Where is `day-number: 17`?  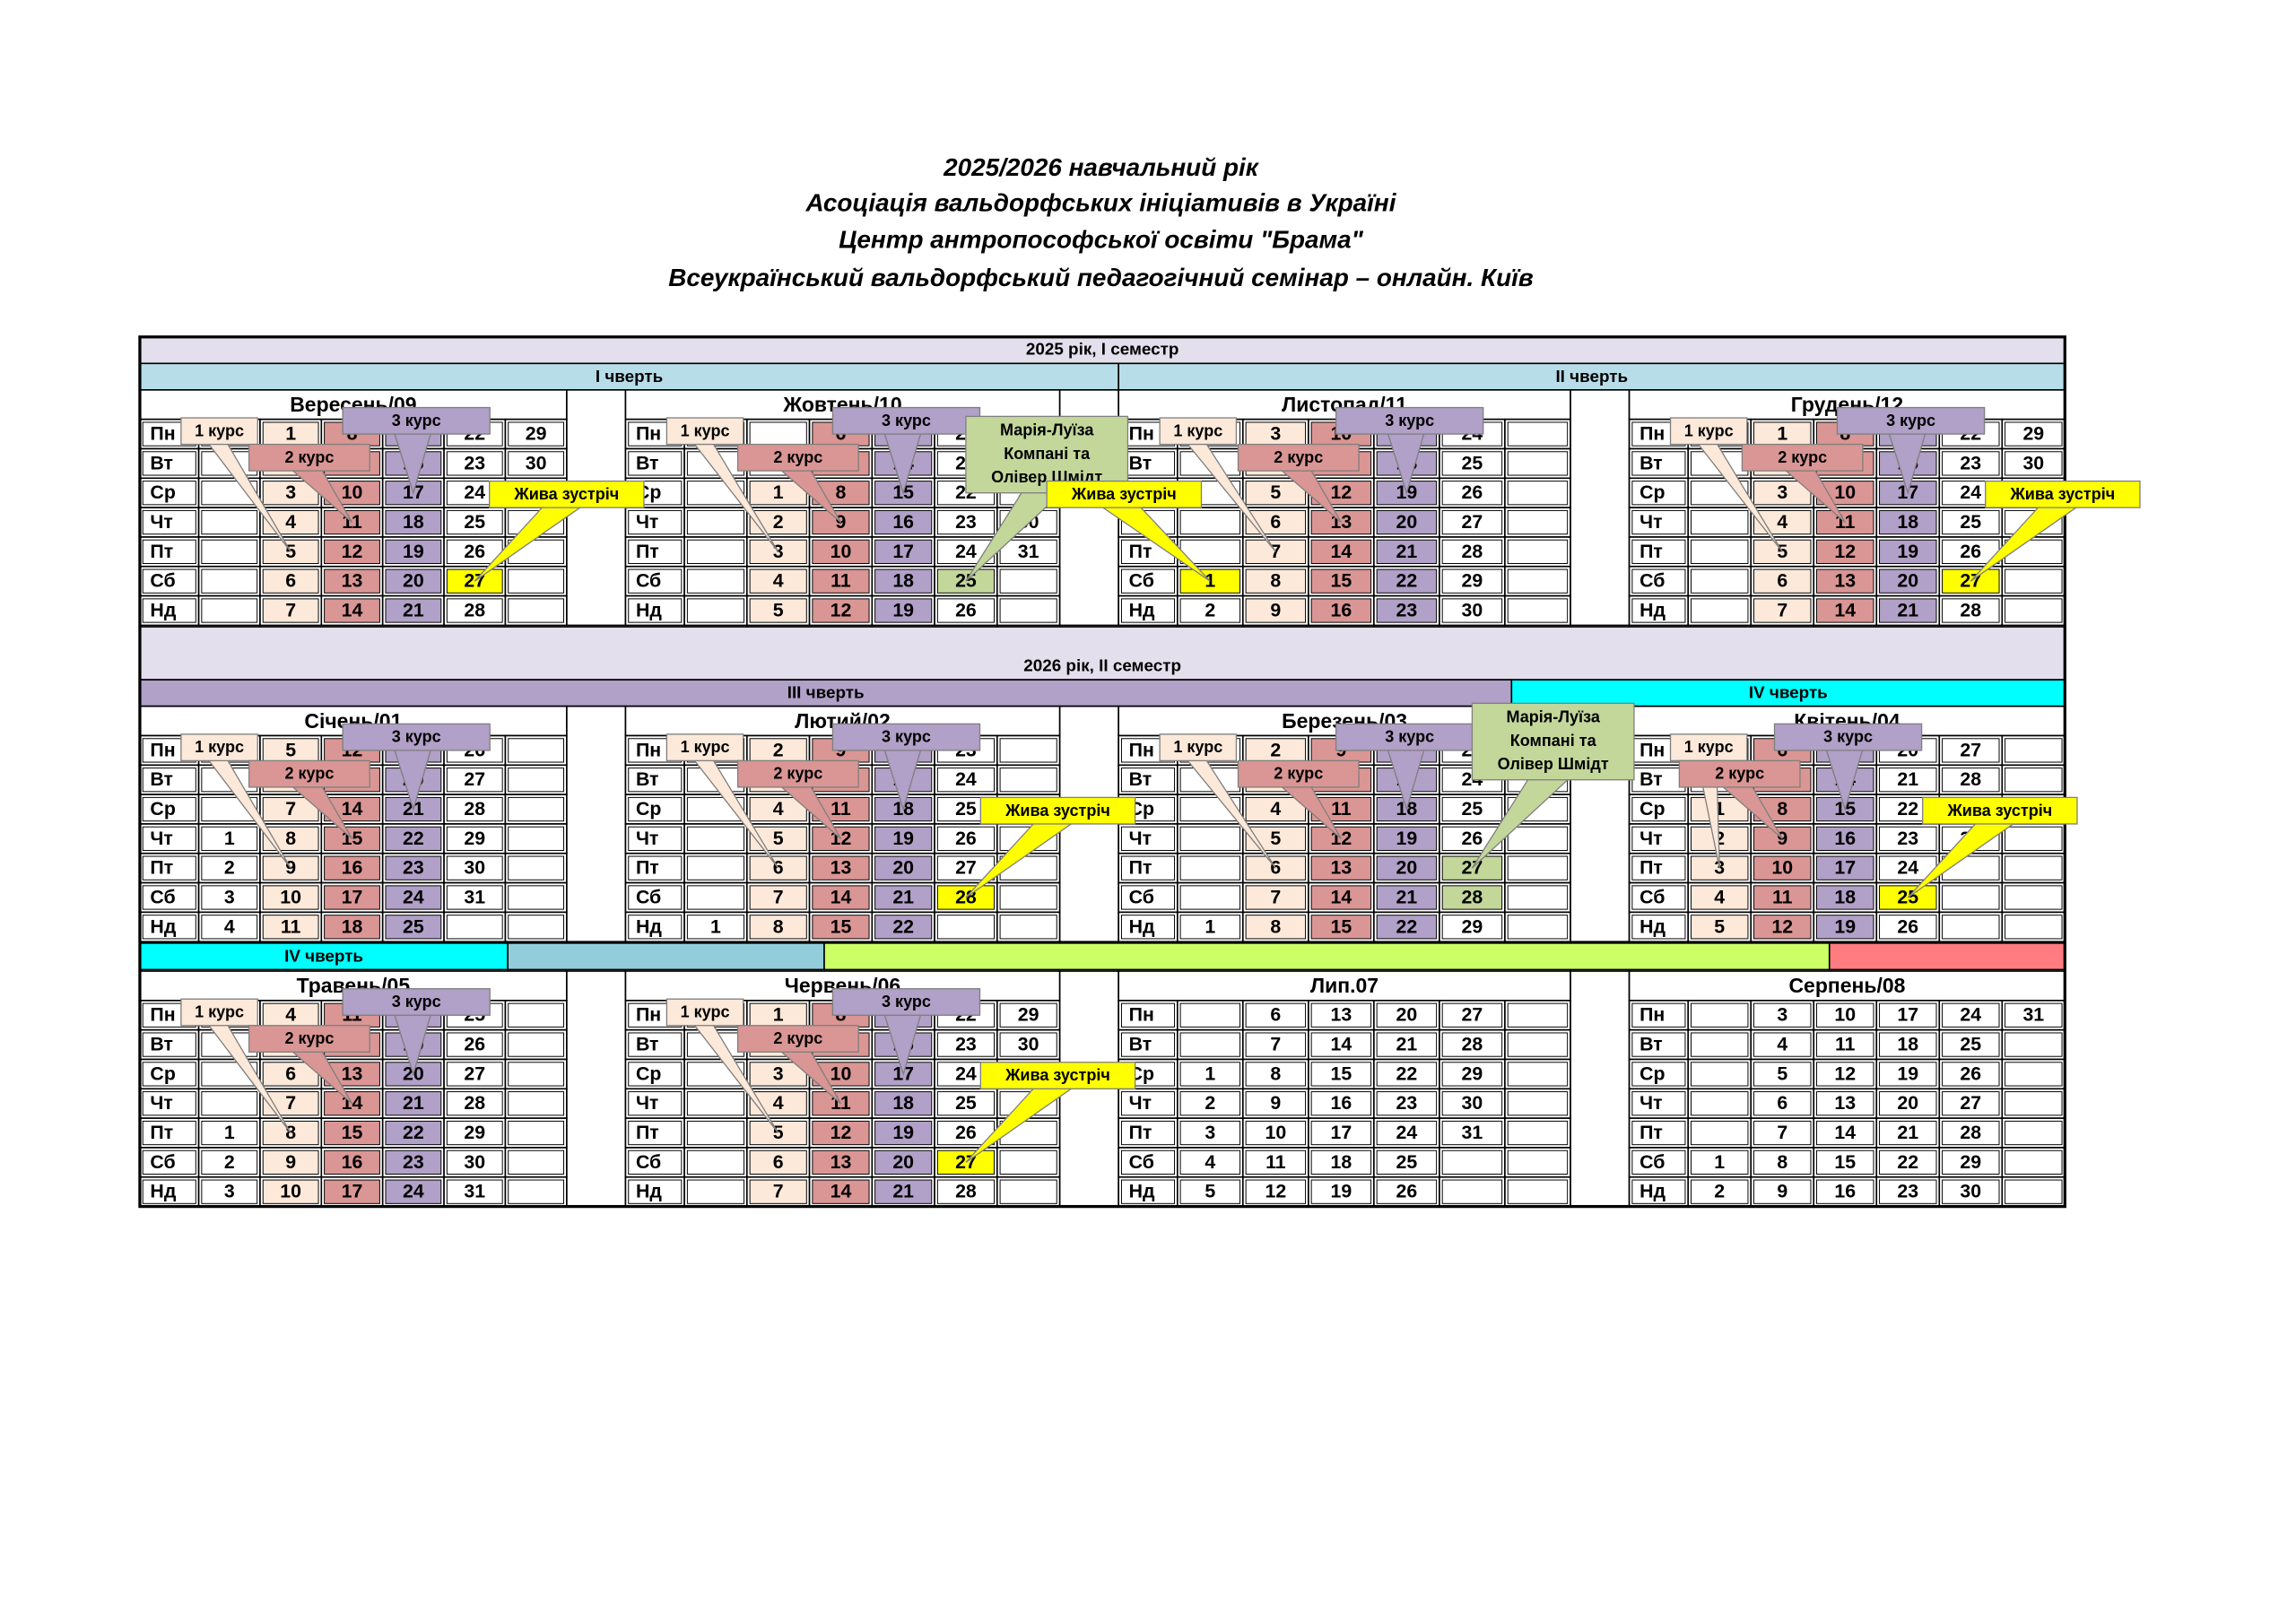 day-number: 17 is located at coordinates (1845, 868).